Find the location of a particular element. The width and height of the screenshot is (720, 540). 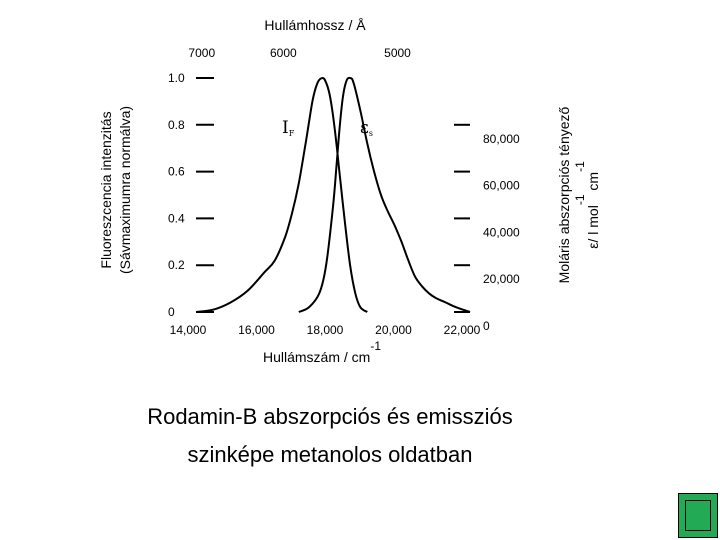

right-tick-label: 40,000 is located at coordinates (501, 232).